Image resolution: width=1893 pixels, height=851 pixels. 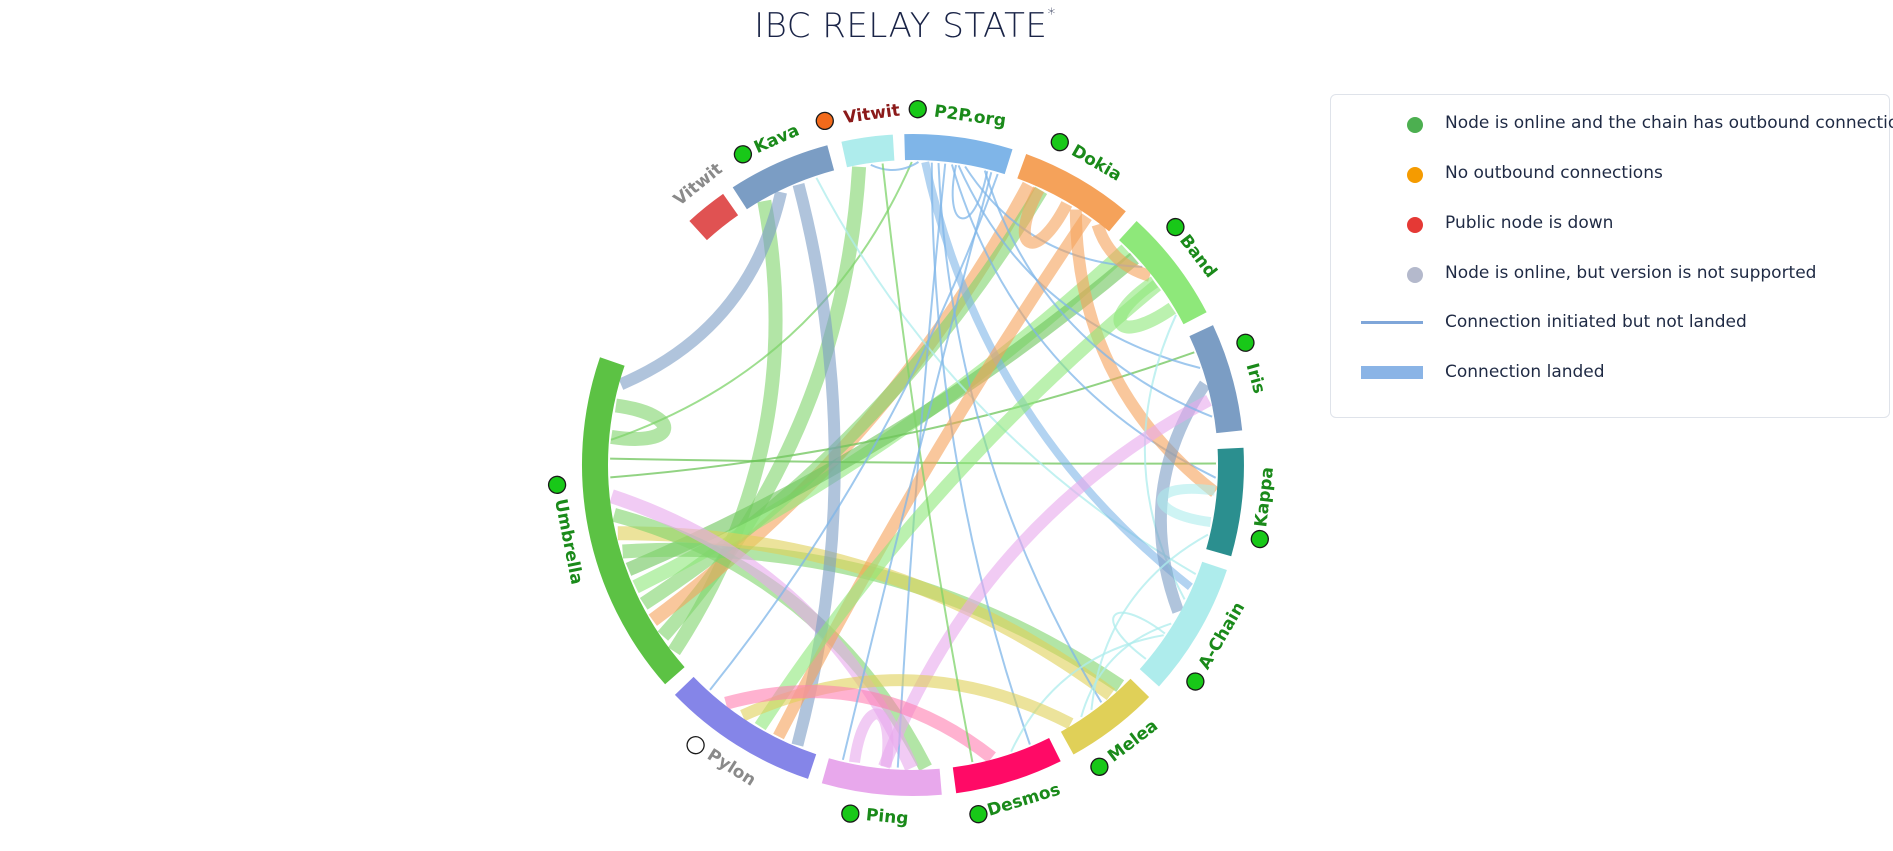 What do you see at coordinates (901, 26) in the screenshot?
I see `title-text: IBC RELAY STATE` at bounding box center [901, 26].